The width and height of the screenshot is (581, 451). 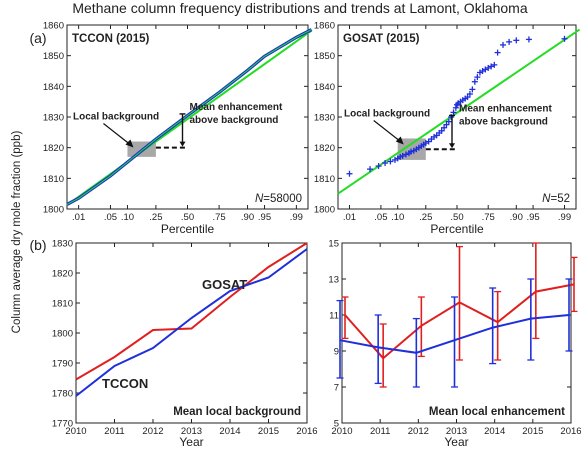 I want to click on gosat-xtick-label: .25, so click(x=425, y=217).